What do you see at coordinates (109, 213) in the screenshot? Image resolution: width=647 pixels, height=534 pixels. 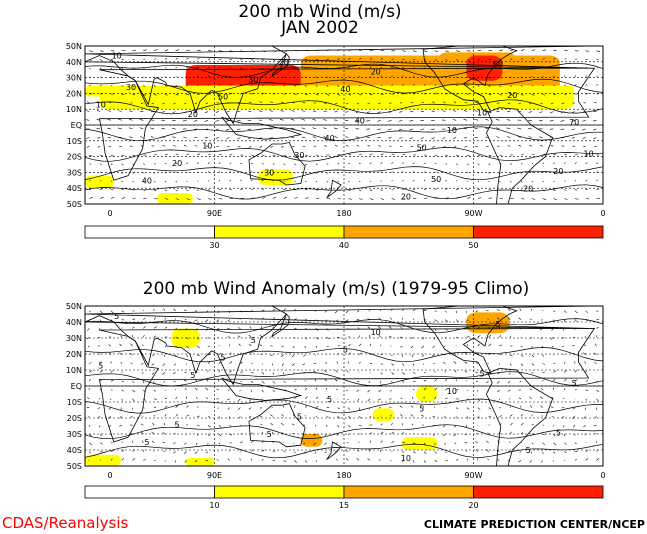 I see `x-tick-label: 0` at bounding box center [109, 213].